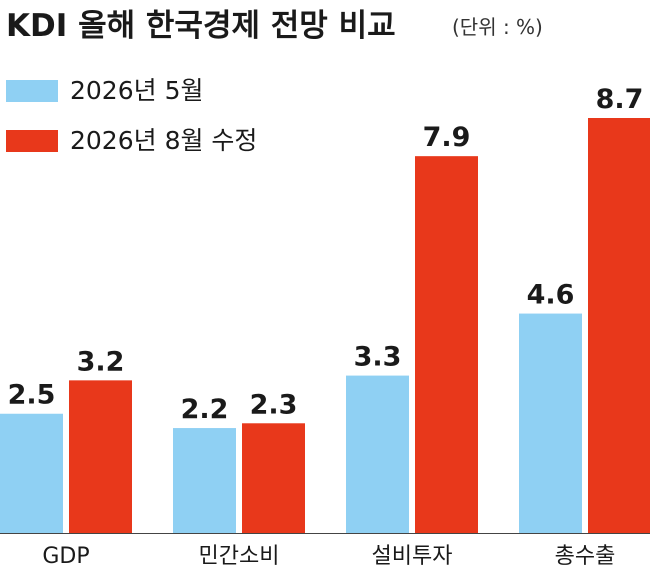 The width and height of the screenshot is (650, 575). I want to click on chart-title-text: KDI 올해 한국경제 전망 비교, so click(201, 26).